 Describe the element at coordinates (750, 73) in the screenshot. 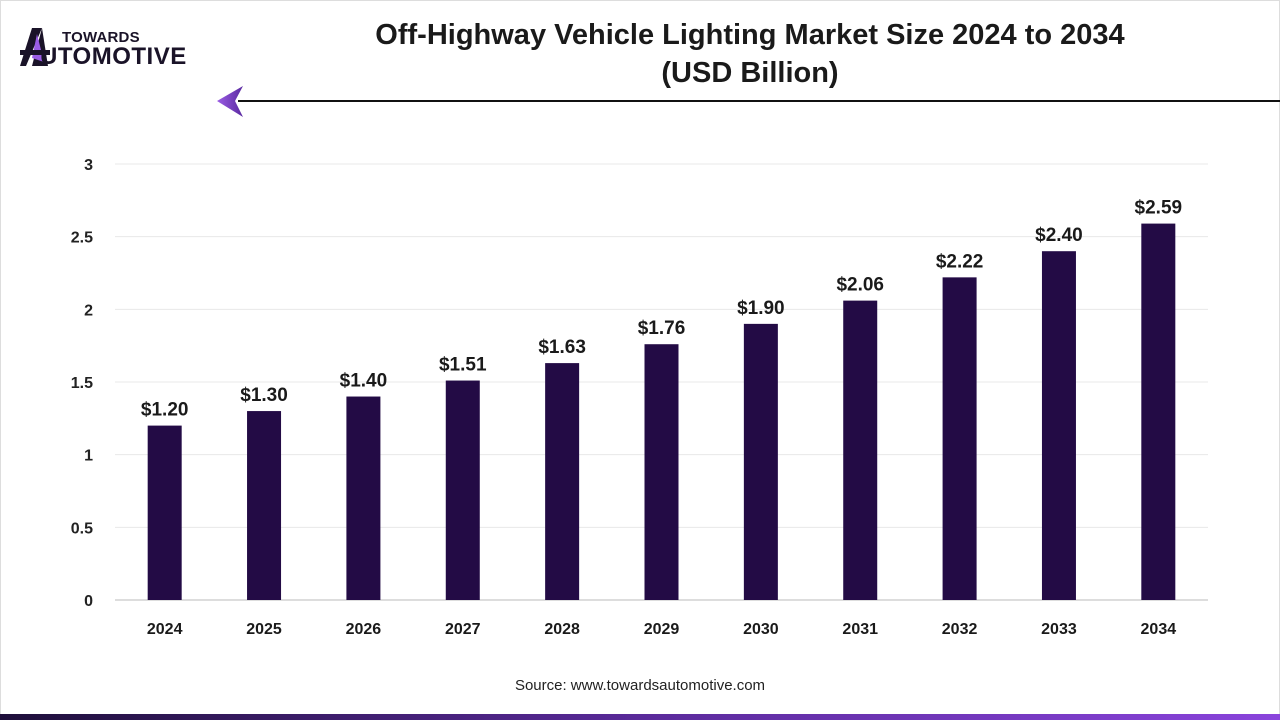

I see `chart-subtitle: (USD Billion)` at that location.